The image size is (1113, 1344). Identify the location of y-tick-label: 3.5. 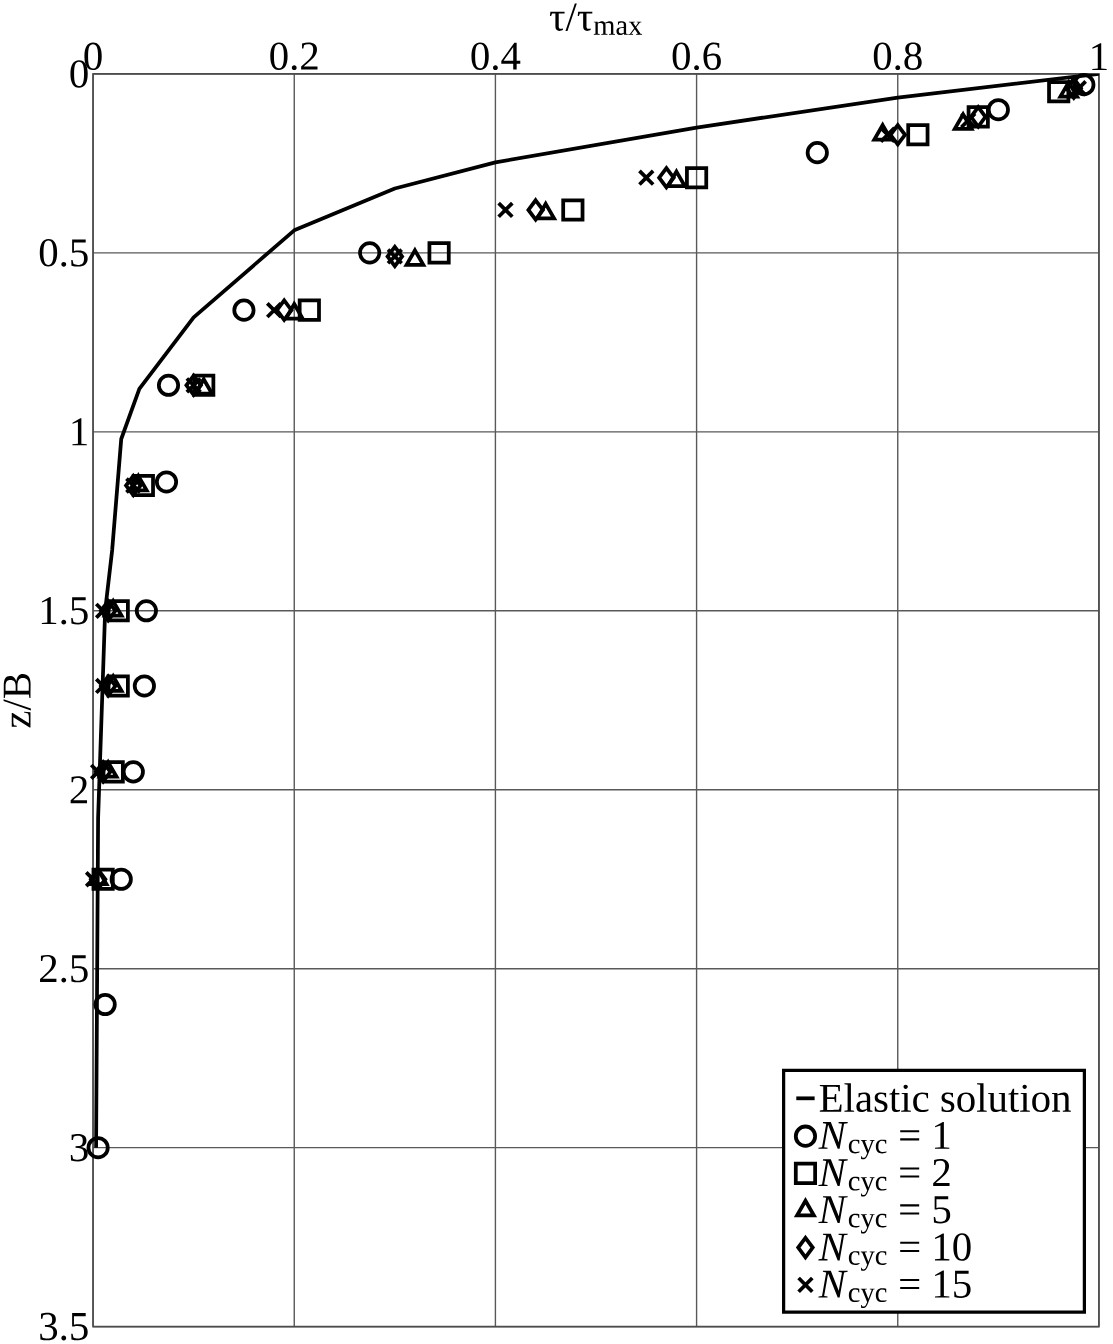
(64, 1326).